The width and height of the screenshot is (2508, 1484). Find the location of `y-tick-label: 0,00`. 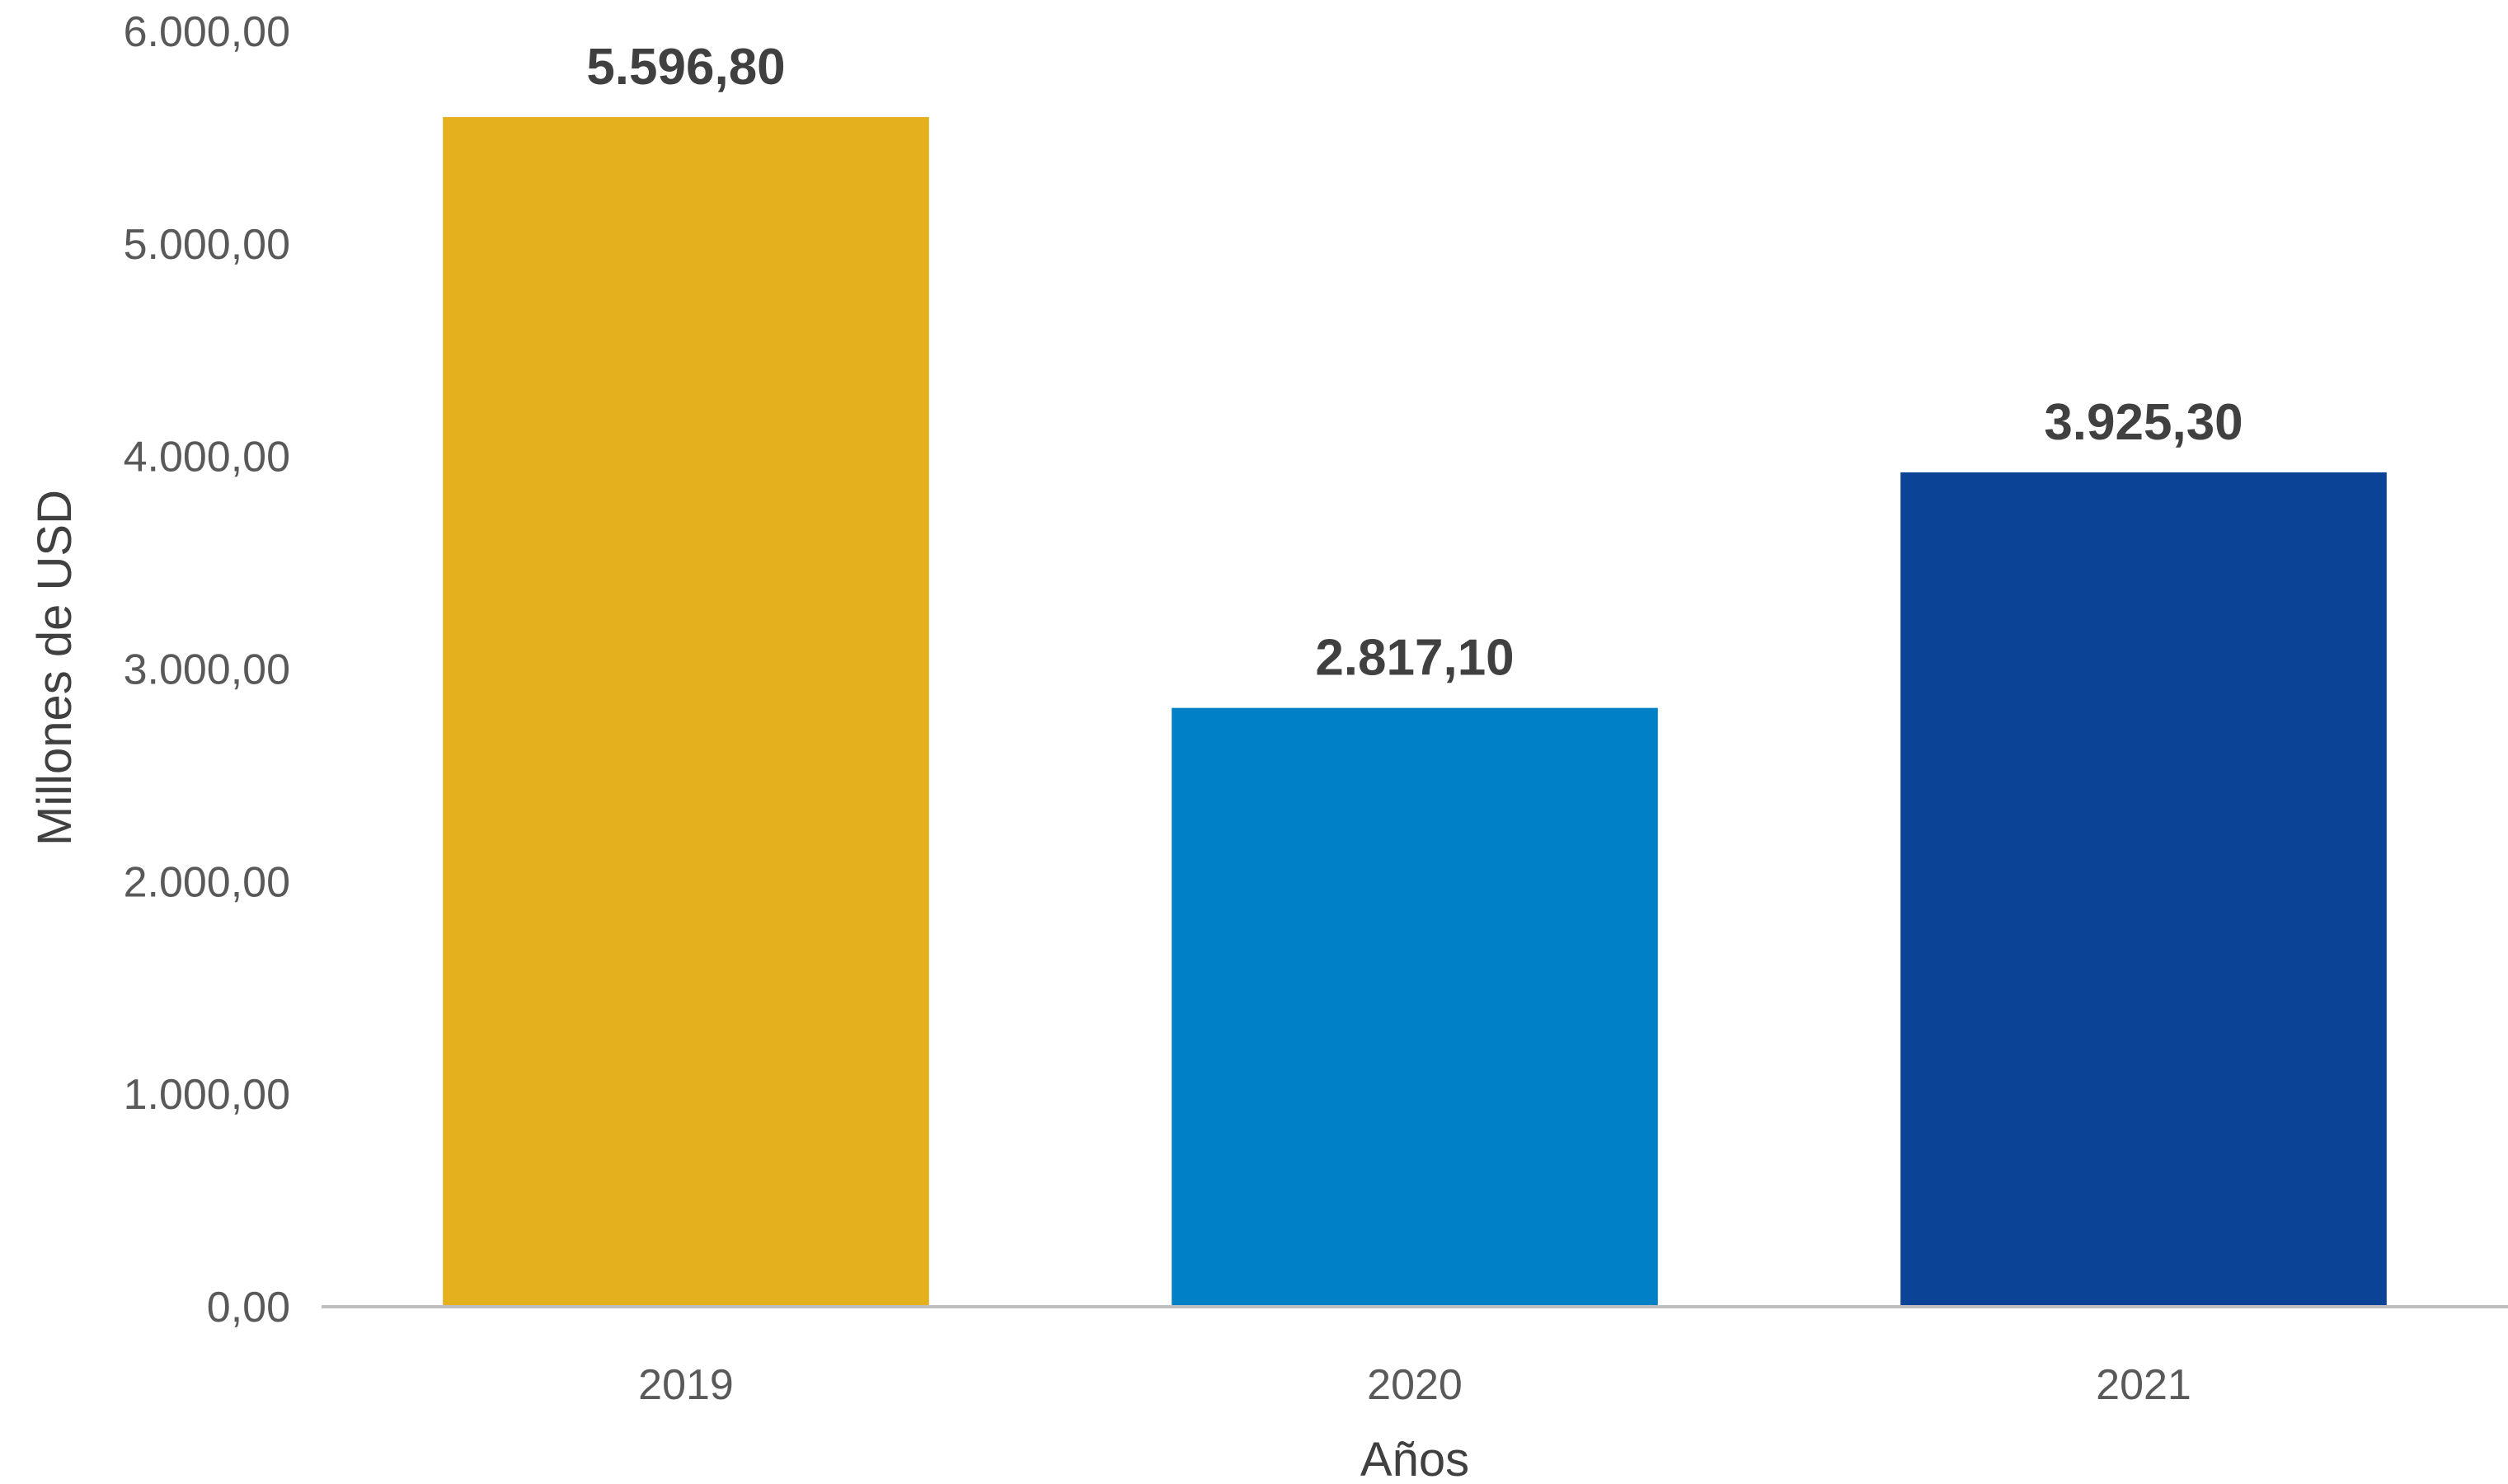

y-tick-label: 0,00 is located at coordinates (248, 1307).